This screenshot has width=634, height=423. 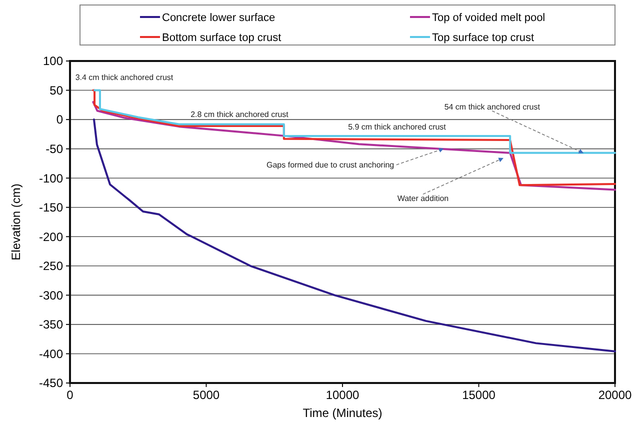 What do you see at coordinates (51, 178) in the screenshot?
I see `y-tick-label: -100` at bounding box center [51, 178].